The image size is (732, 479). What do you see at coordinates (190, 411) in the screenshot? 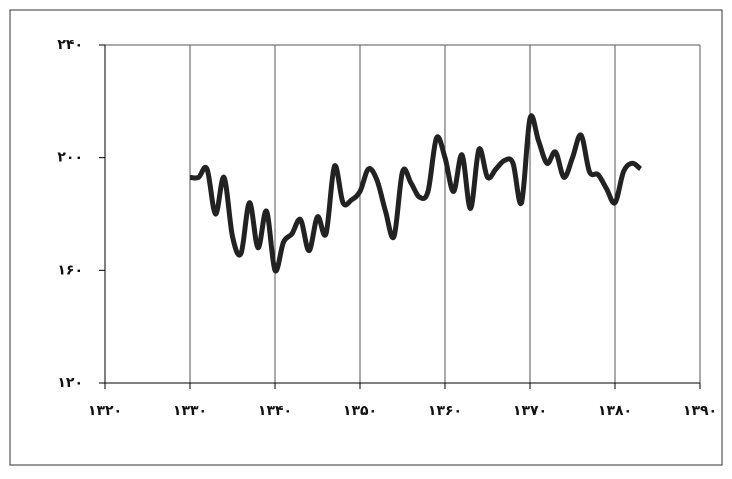
I see `x-tick-label: ۱۳۳۰` at bounding box center [190, 411].